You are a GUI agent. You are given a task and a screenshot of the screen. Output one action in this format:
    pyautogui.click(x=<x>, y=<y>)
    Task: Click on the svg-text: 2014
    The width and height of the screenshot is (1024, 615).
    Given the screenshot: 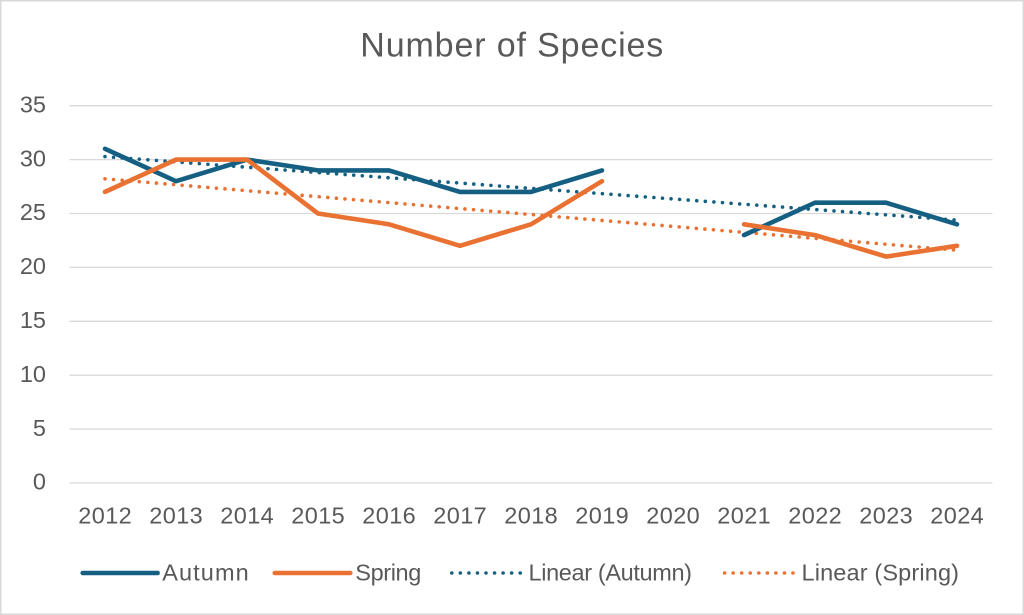 What is the action you would take?
    pyautogui.click(x=247, y=515)
    